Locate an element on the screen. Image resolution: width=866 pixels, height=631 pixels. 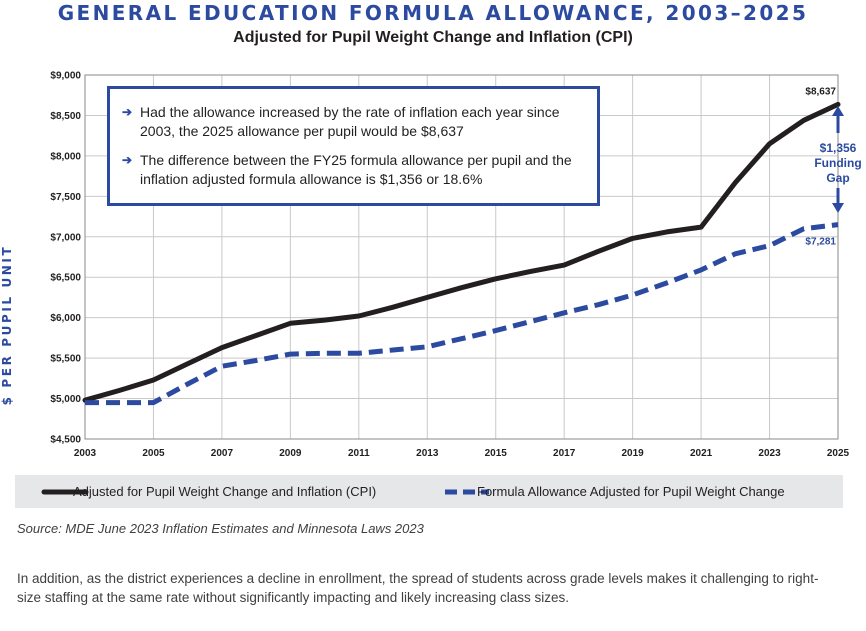
x-tick-label: 2015 is located at coordinates (496, 453).